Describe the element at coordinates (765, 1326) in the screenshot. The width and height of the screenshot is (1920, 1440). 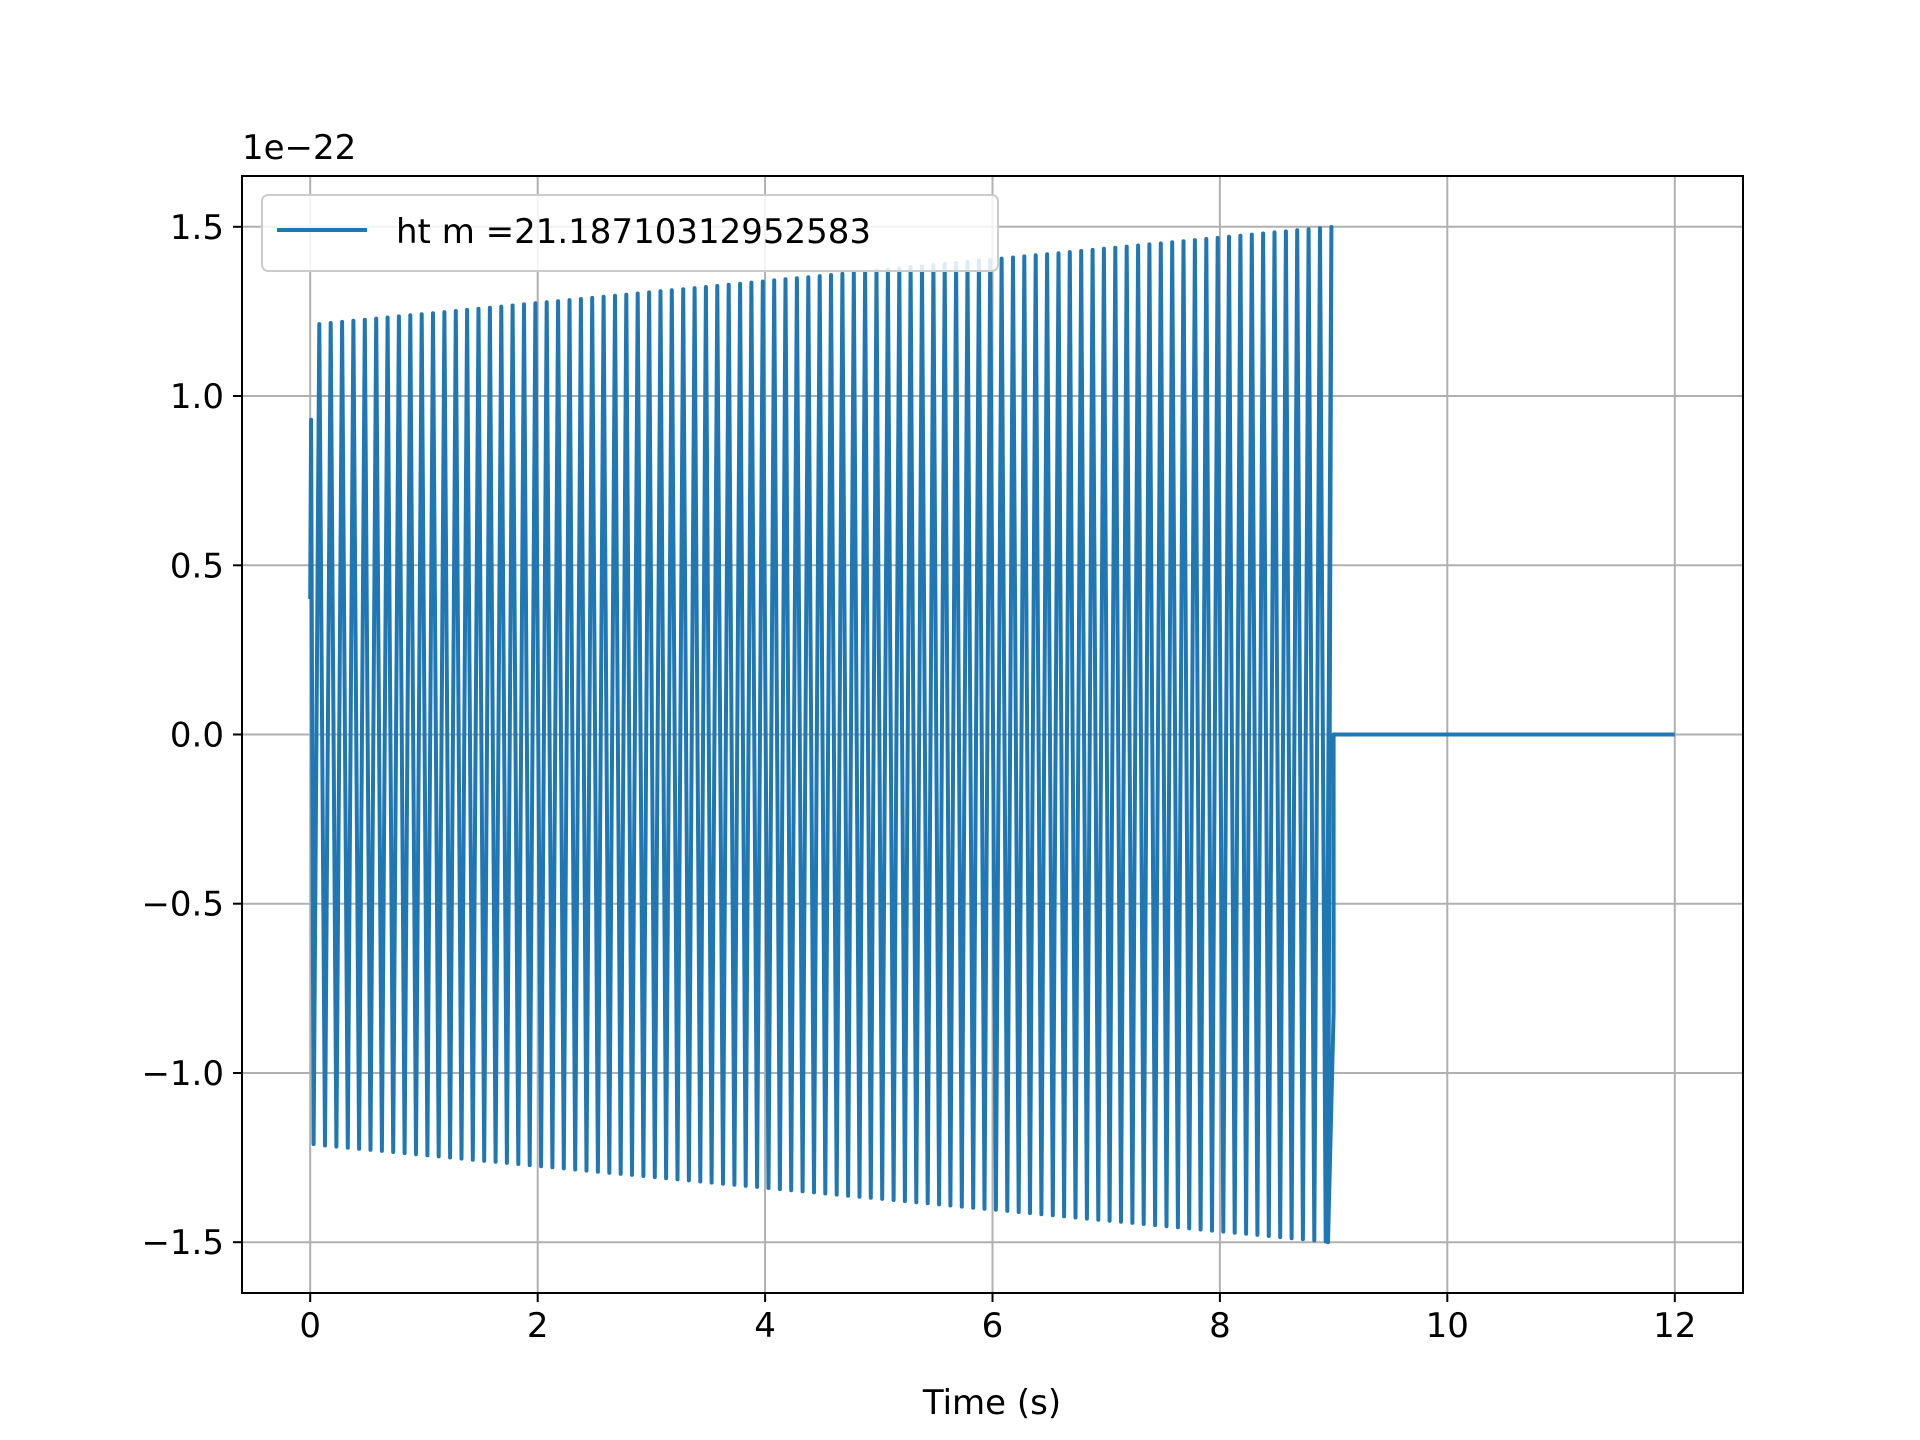
I see `x-tick-label: 4` at that location.